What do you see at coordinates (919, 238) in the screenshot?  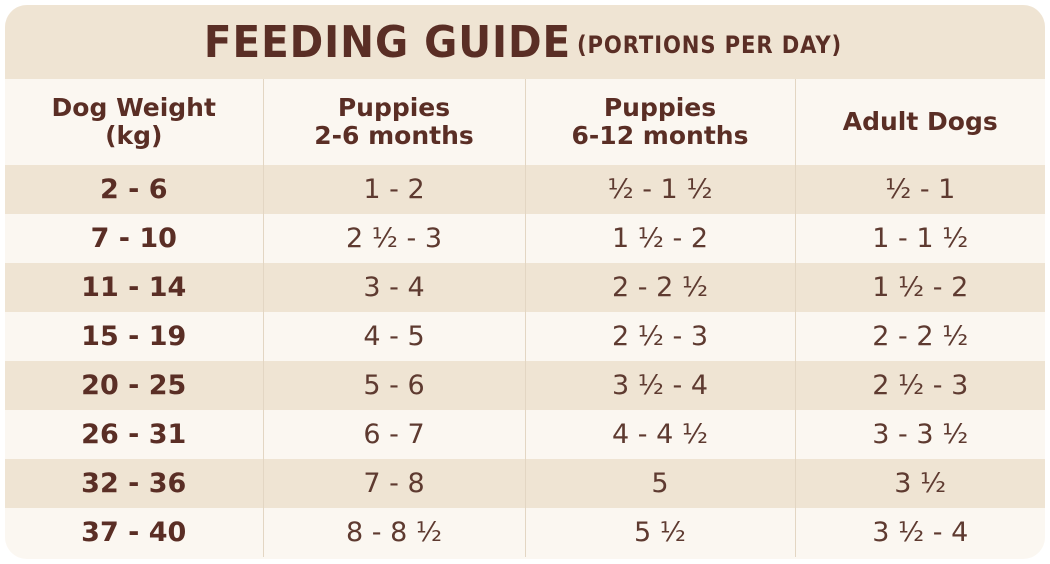 I see `adult-dogs-cell: 1 - 1 ½` at bounding box center [919, 238].